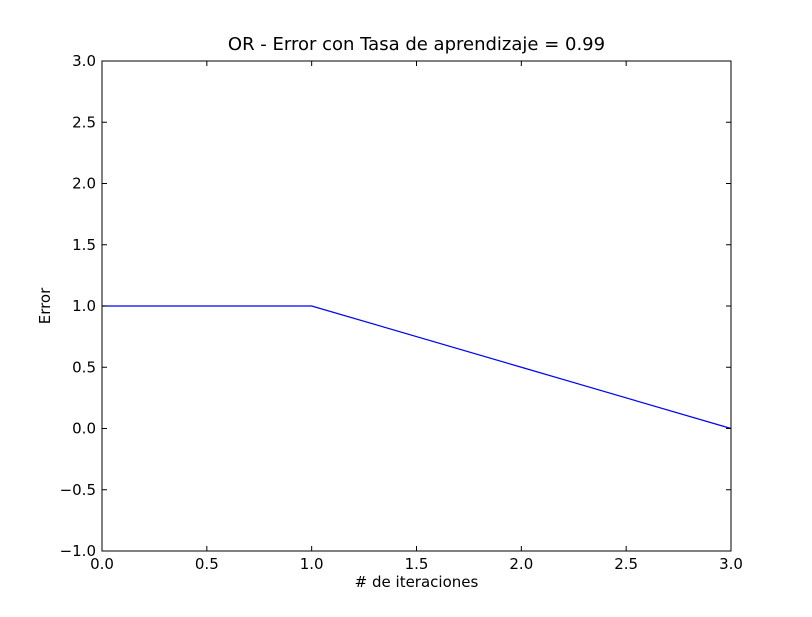  I want to click on x-axis-label: # de iteraciones, so click(417, 582).